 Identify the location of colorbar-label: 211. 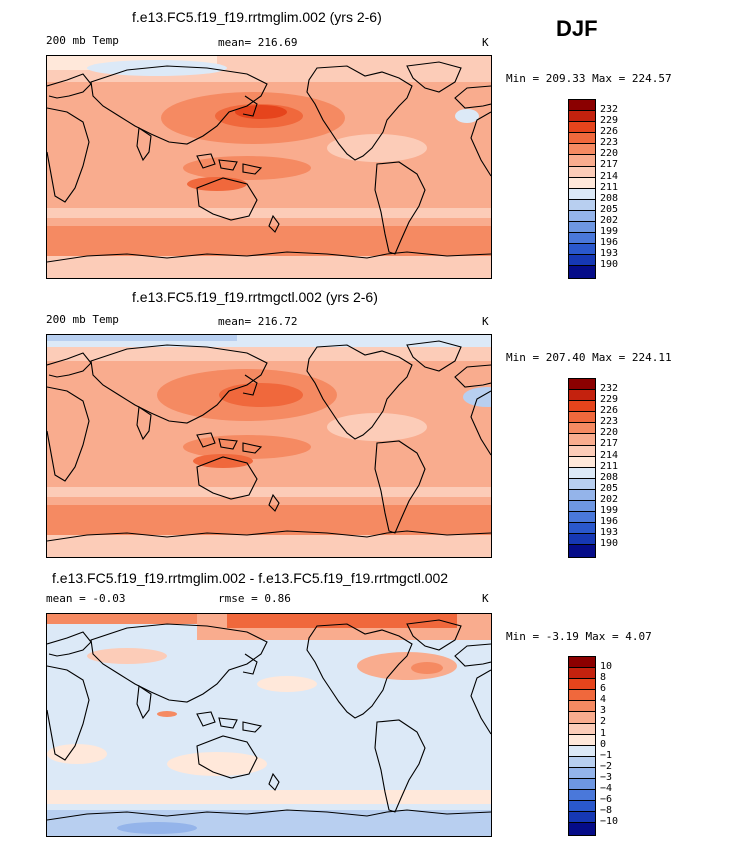
(609, 187).